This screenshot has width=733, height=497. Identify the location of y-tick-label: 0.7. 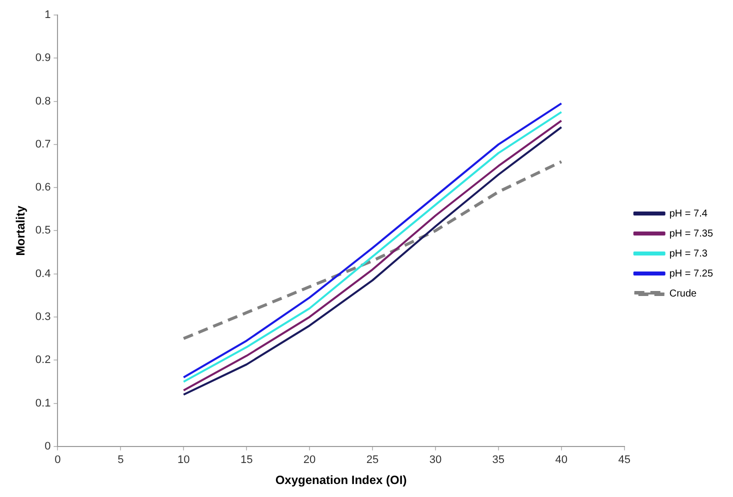
(43, 144).